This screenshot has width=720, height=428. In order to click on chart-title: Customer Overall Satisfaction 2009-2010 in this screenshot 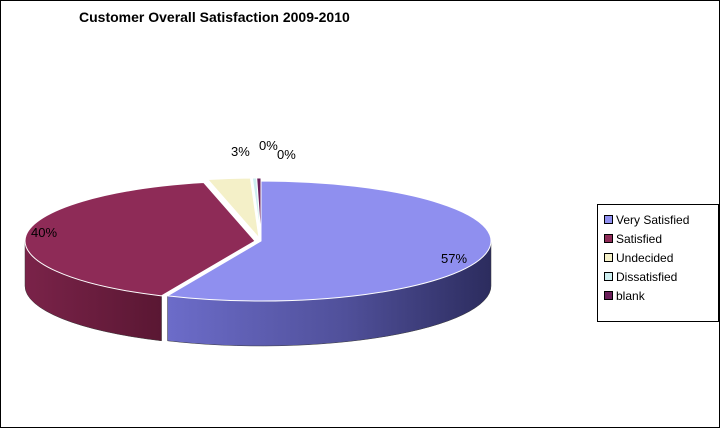, I will do `click(214, 17)`.